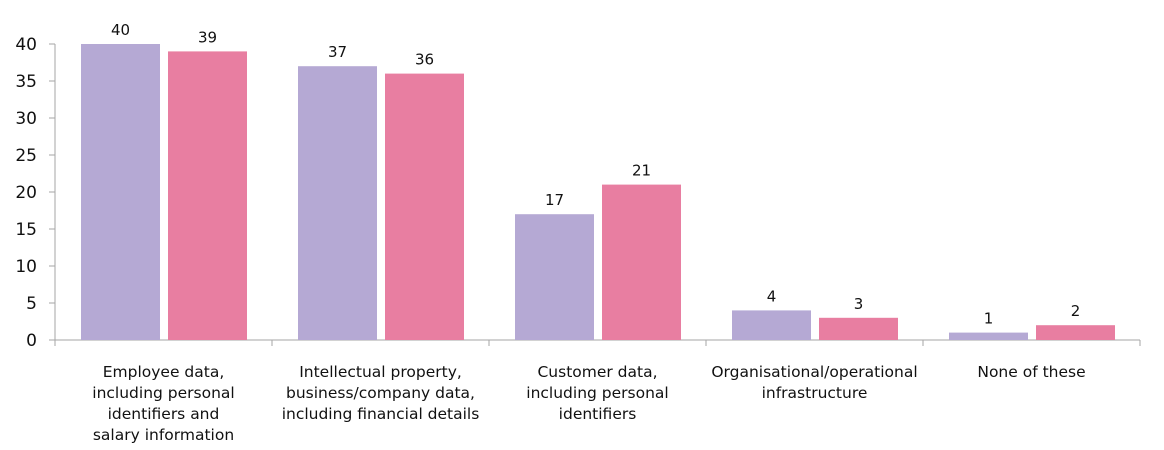  I want to click on category-label: Customer data,, so click(597, 372).